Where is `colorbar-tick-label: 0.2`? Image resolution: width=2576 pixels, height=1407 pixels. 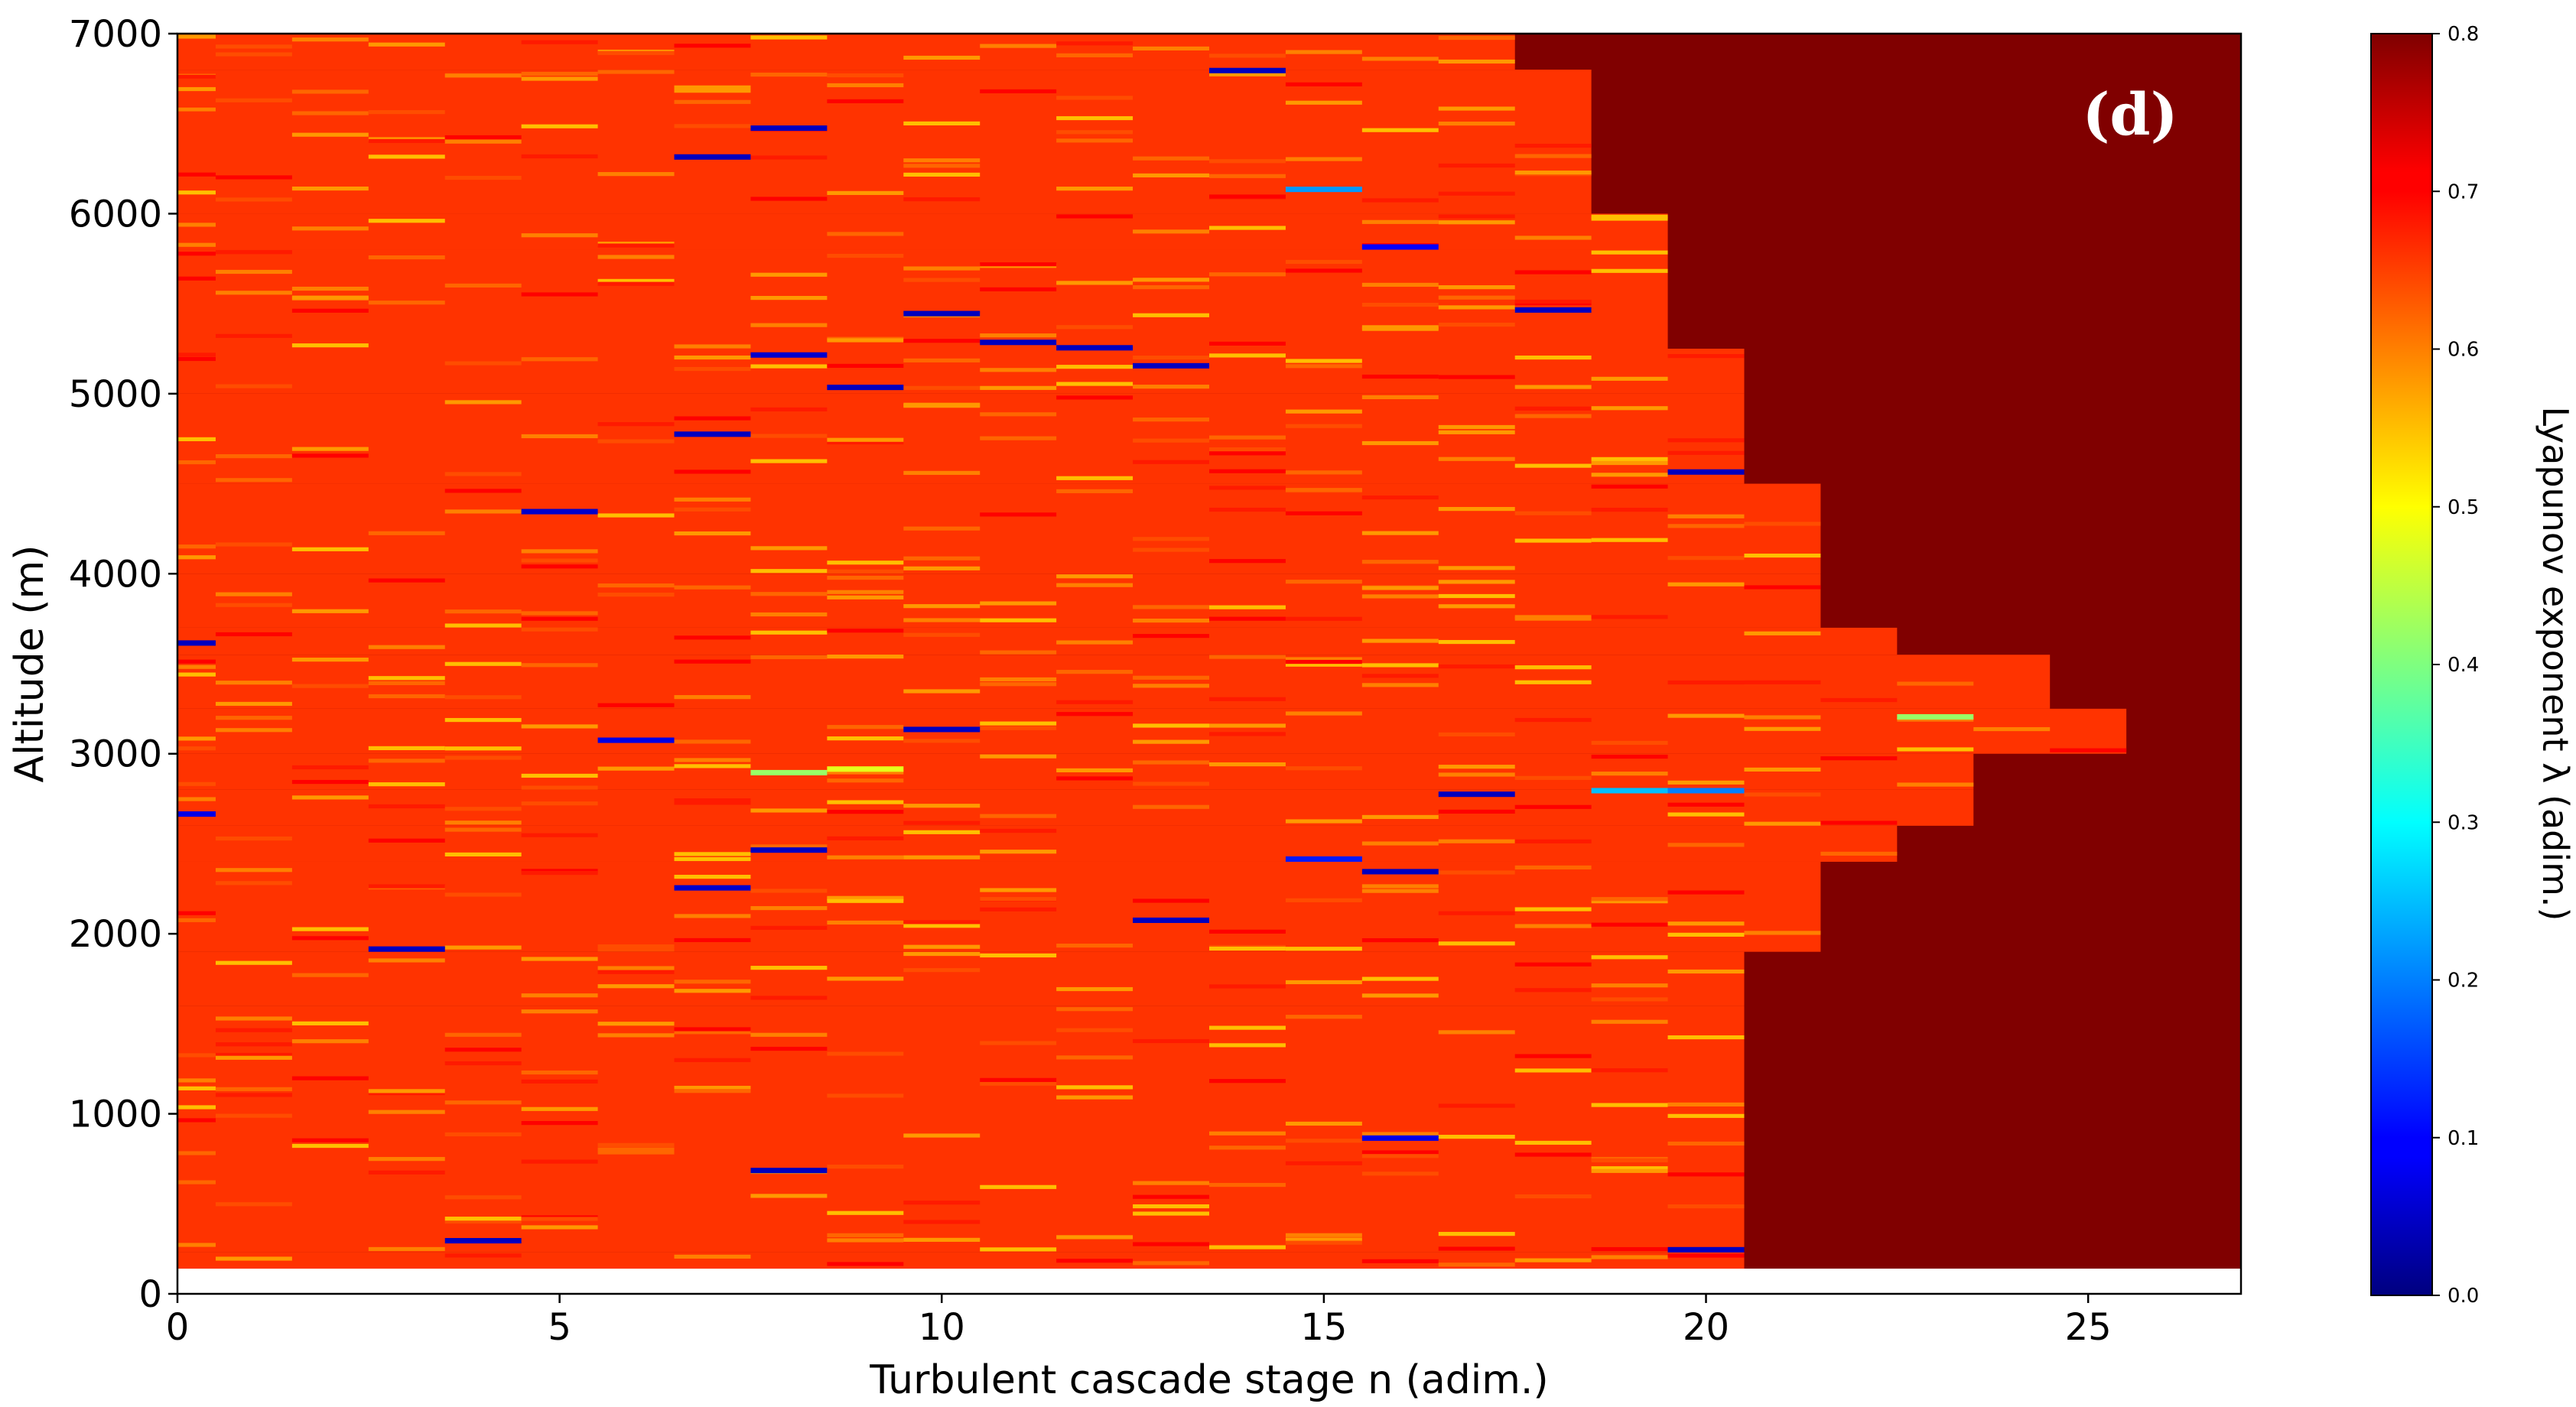
colorbar-tick-label: 0.2 is located at coordinates (2463, 981).